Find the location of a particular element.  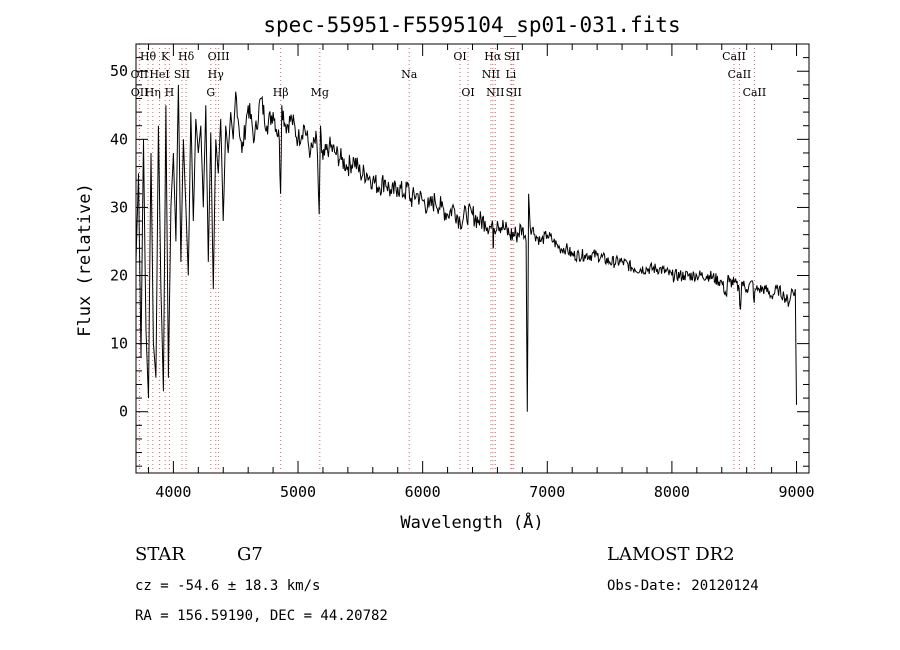

y-tick-label: 0 is located at coordinates (123, 412).